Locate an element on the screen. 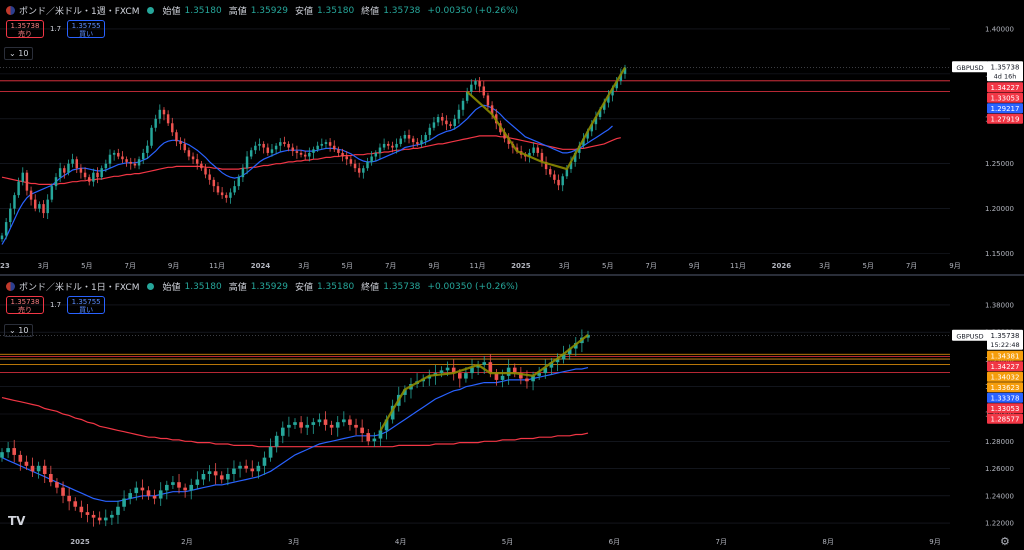 The width and height of the screenshot is (1024, 550). x-tick-label: 11月 is located at coordinates (478, 266).